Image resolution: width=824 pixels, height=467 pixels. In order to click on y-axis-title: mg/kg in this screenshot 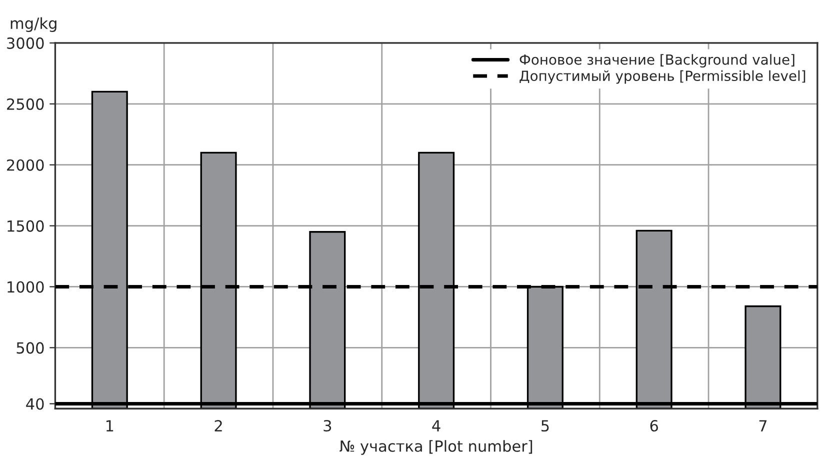, I will do `click(33, 24)`.